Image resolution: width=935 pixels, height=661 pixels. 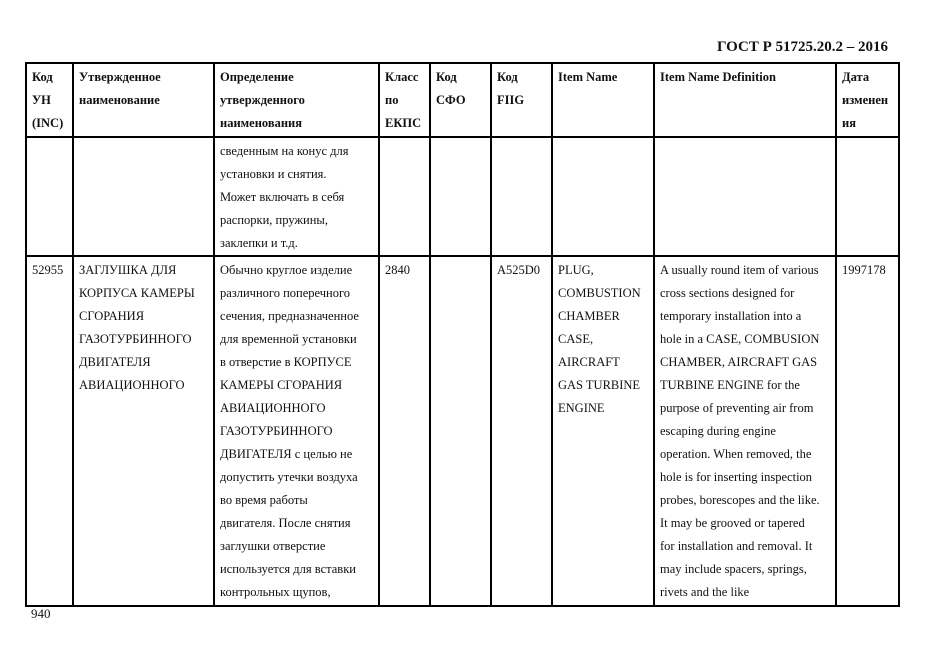 What do you see at coordinates (705, 592) in the screenshot?
I see `cell-line: rivets and the like` at bounding box center [705, 592].